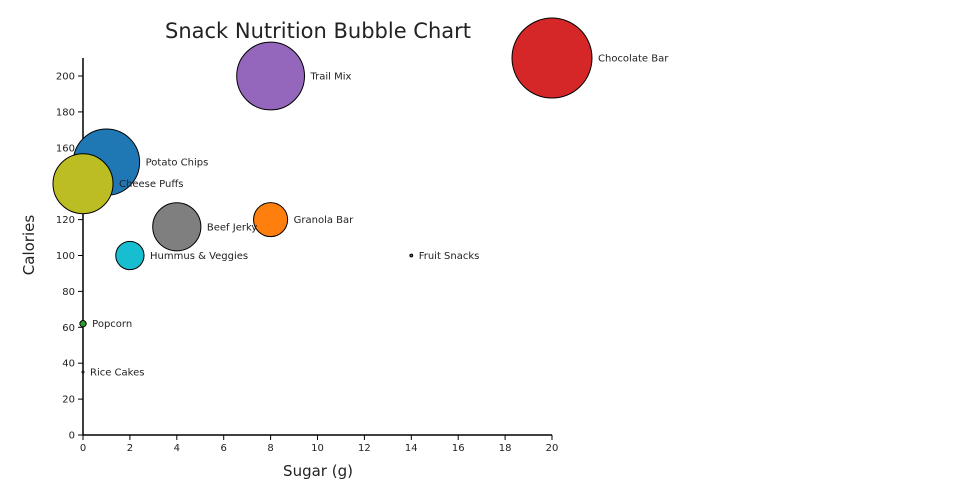  What do you see at coordinates (324, 220) in the screenshot?
I see `bubble-label: Granola Bar` at bounding box center [324, 220].